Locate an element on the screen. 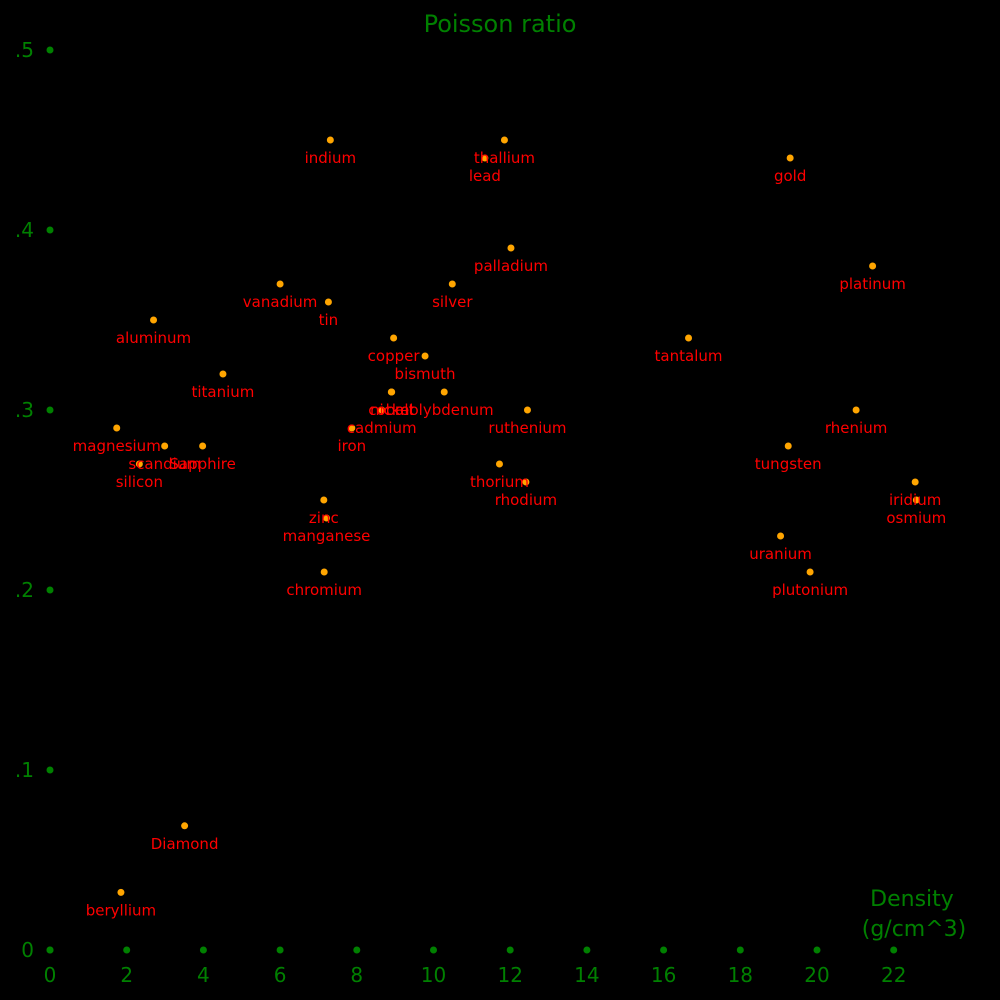 This screenshot has width=1000, height=1000. data-point-tantalum is located at coordinates (689, 338).